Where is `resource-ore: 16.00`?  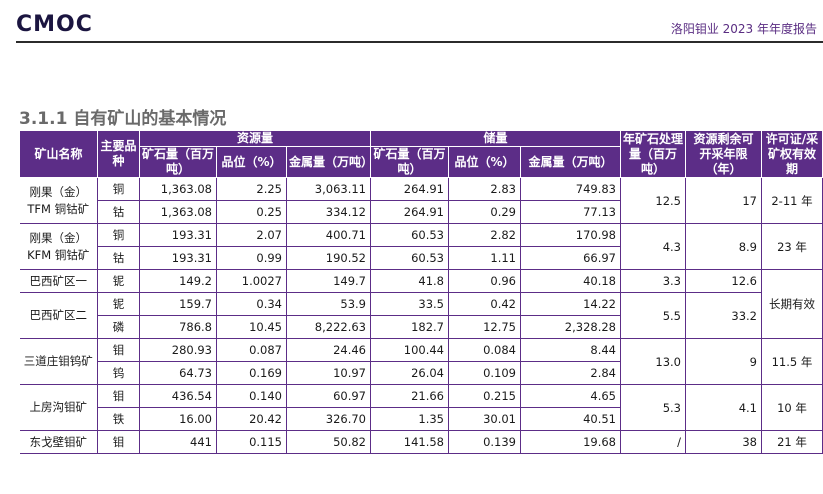
resource-ore: 16.00 is located at coordinates (178, 419).